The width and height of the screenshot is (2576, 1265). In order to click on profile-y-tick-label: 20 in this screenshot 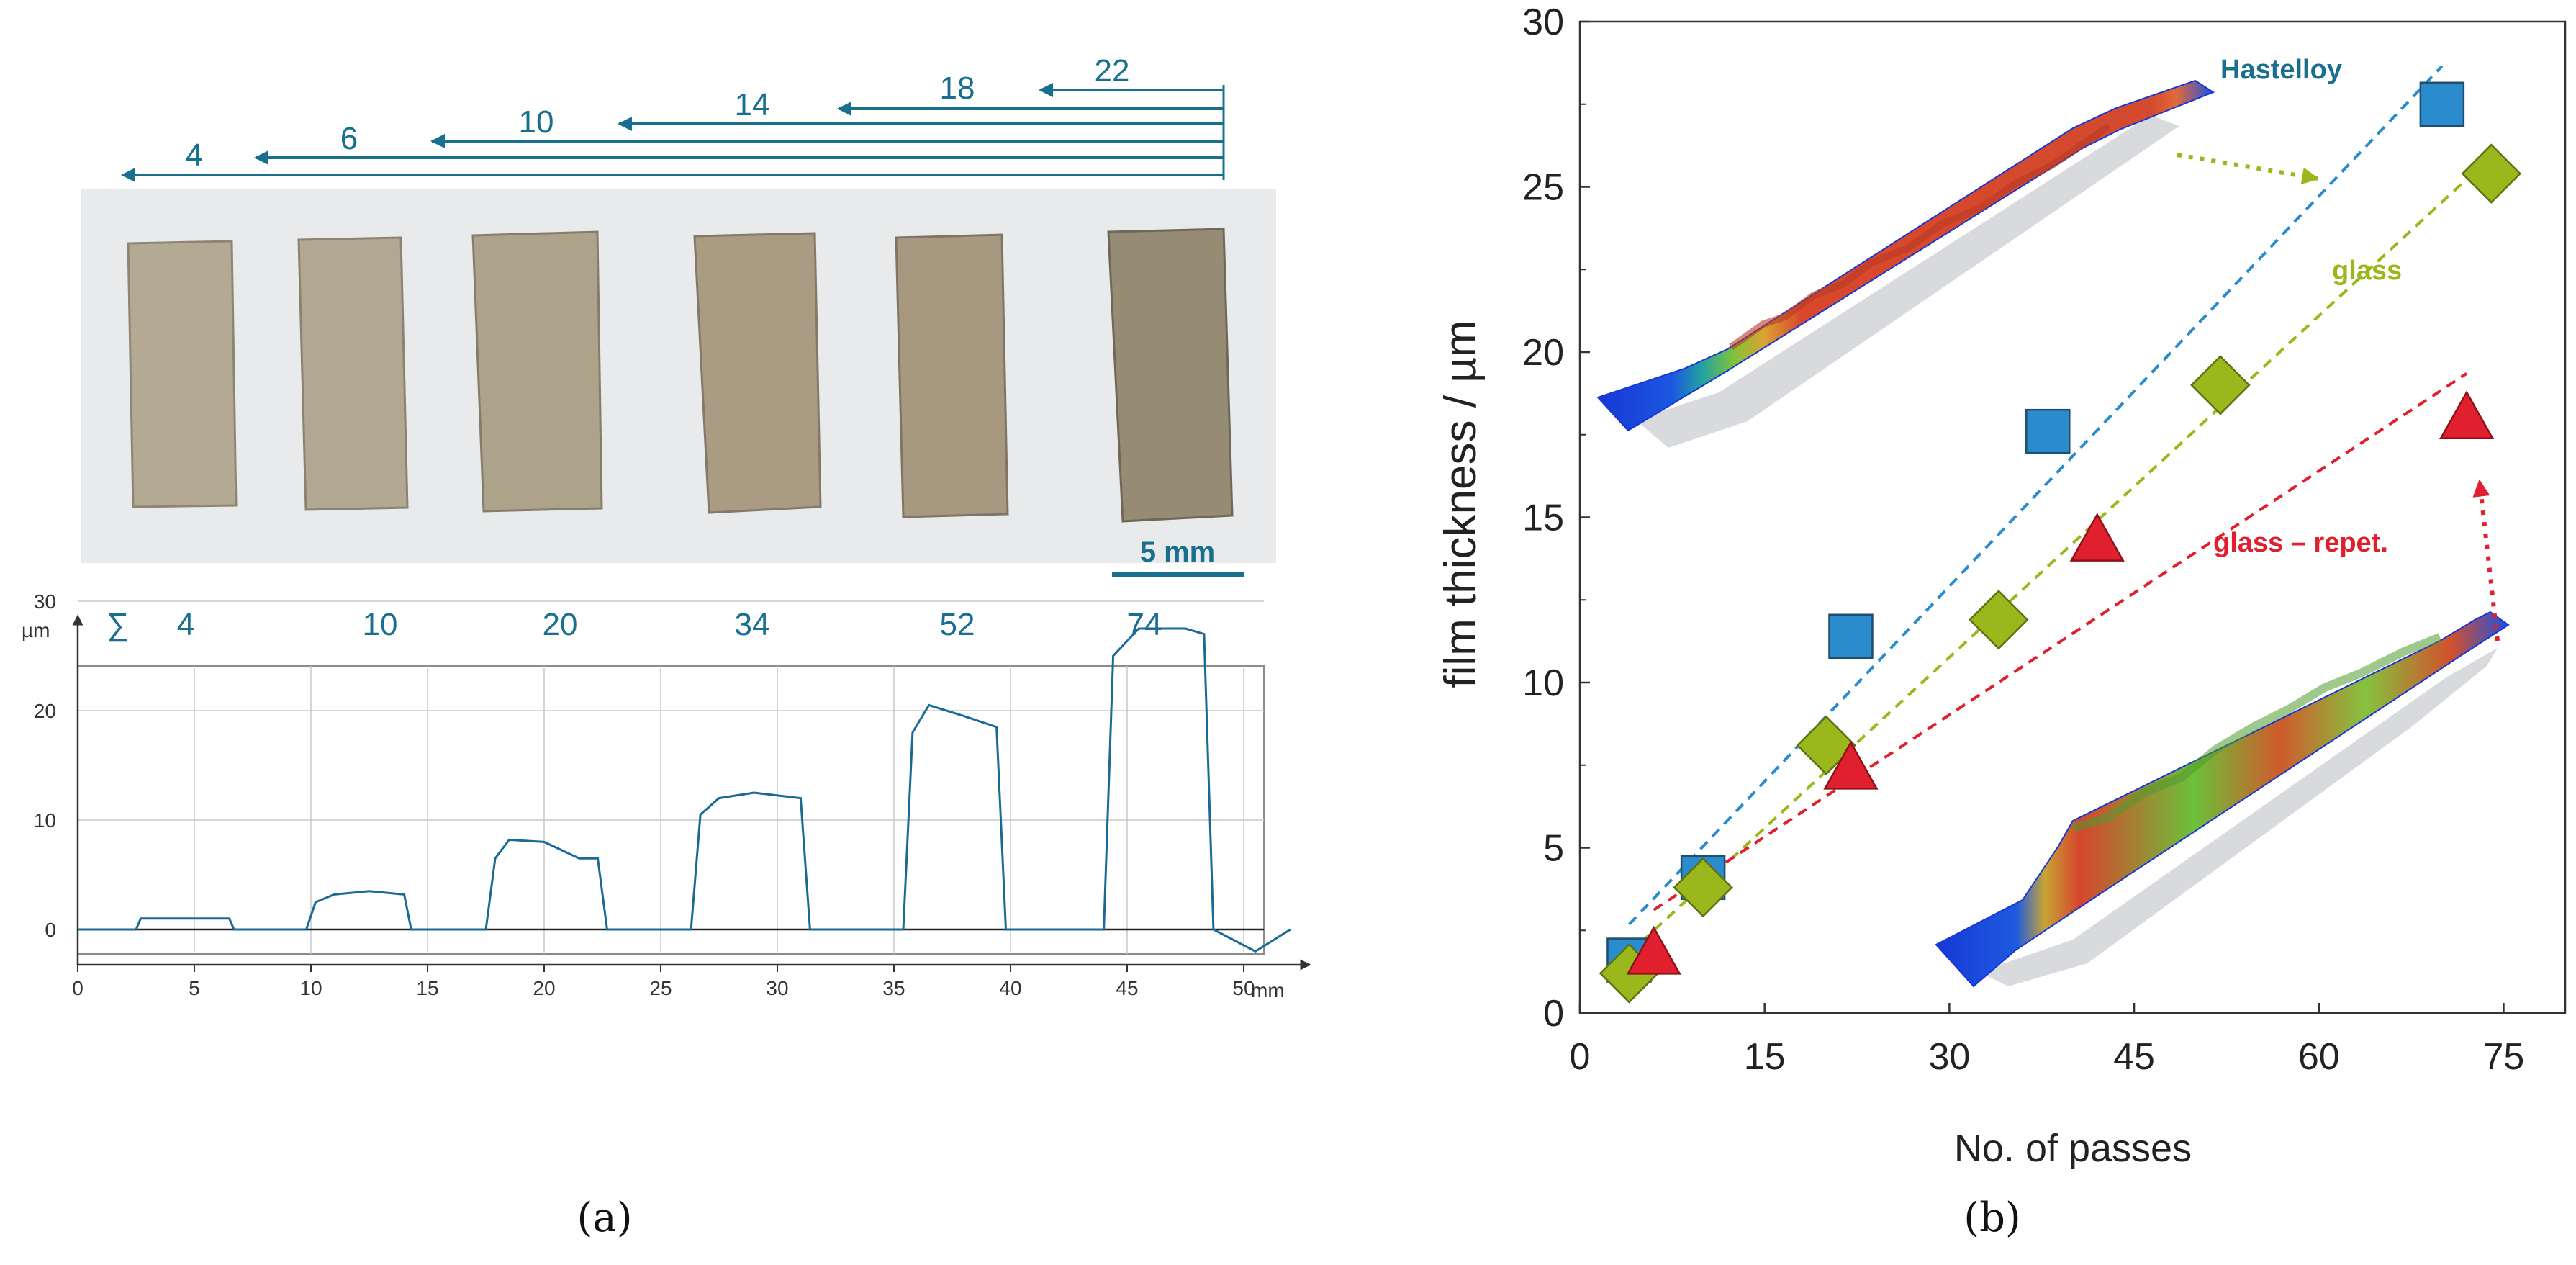, I will do `click(45, 711)`.